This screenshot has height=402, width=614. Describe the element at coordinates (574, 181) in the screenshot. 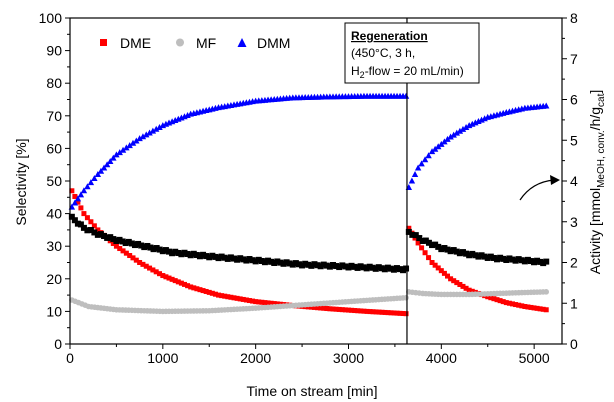

I see `y-right-tick-label: 4` at that location.